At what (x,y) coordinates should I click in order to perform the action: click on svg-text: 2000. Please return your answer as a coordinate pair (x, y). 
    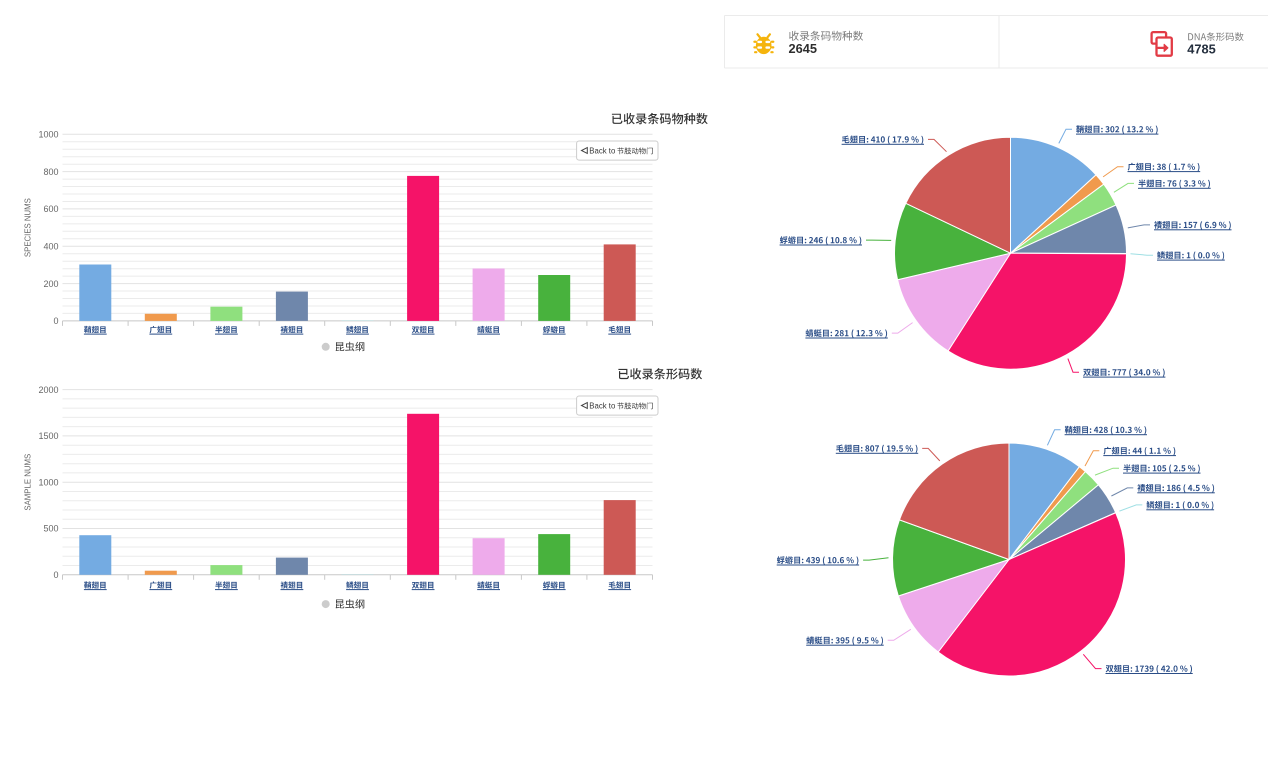
    Looking at the image, I should click on (48, 390).